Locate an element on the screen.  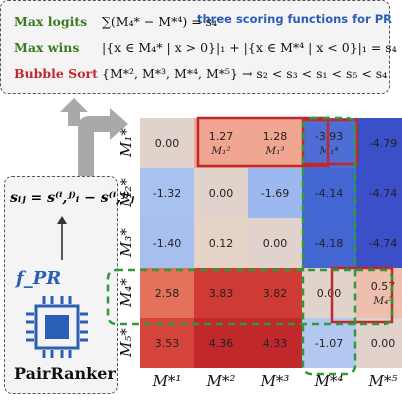
matrix-cell-r4-c2: 3.83 is located at coordinates (221, 293).